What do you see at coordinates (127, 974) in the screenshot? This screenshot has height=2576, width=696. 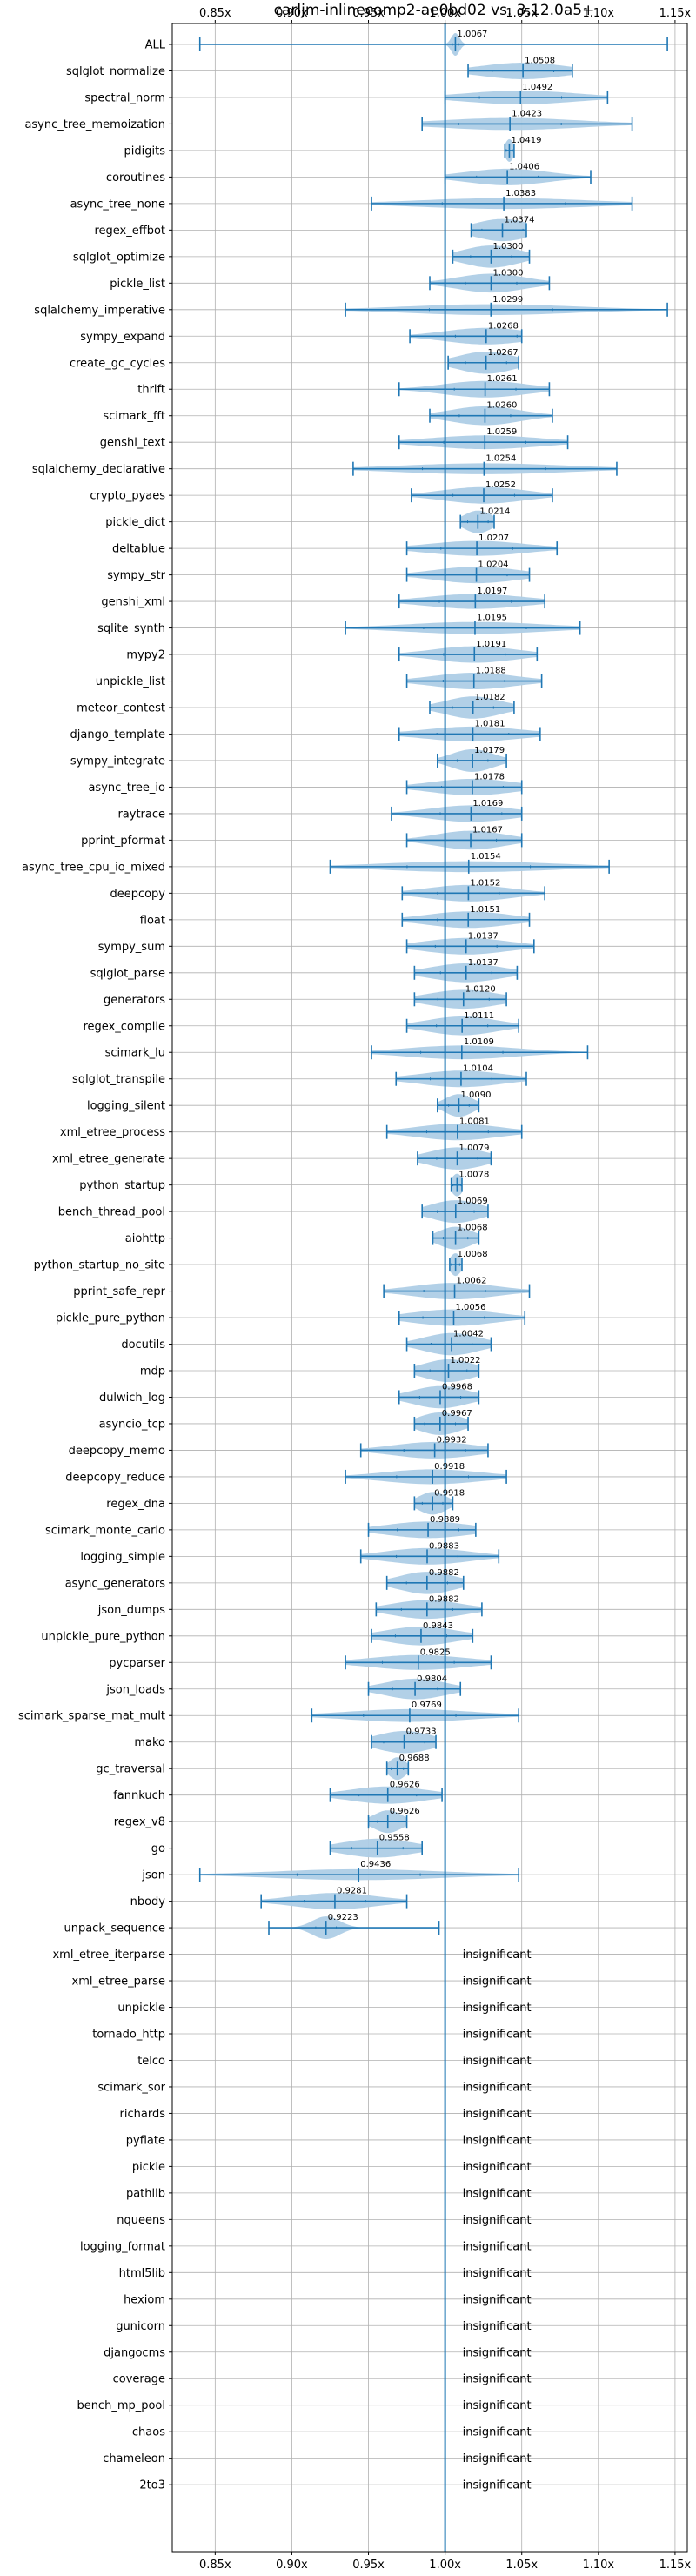 I see `category-label: sqlglot_parse` at bounding box center [127, 974].